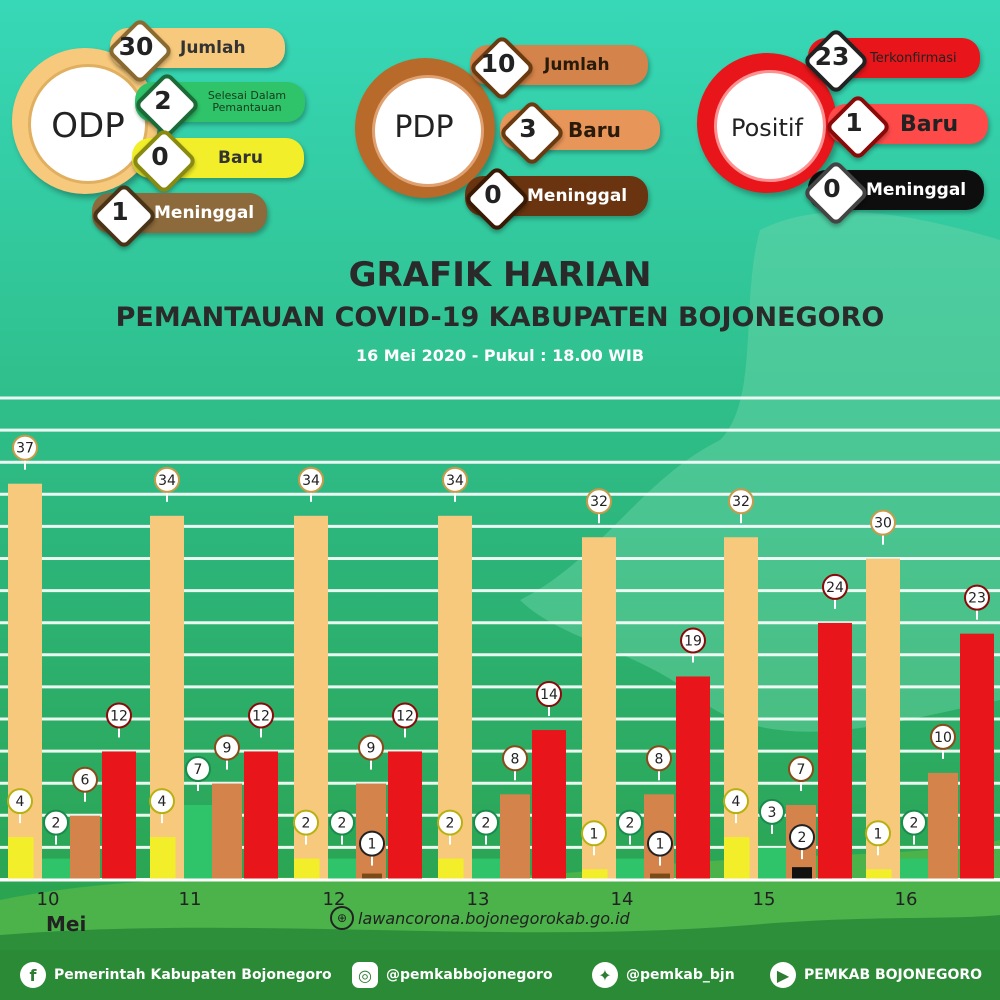  Describe the element at coordinates (469, 975) in the screenshot. I see `footer-instagram-label: @pemkabbojonegoro` at that location.